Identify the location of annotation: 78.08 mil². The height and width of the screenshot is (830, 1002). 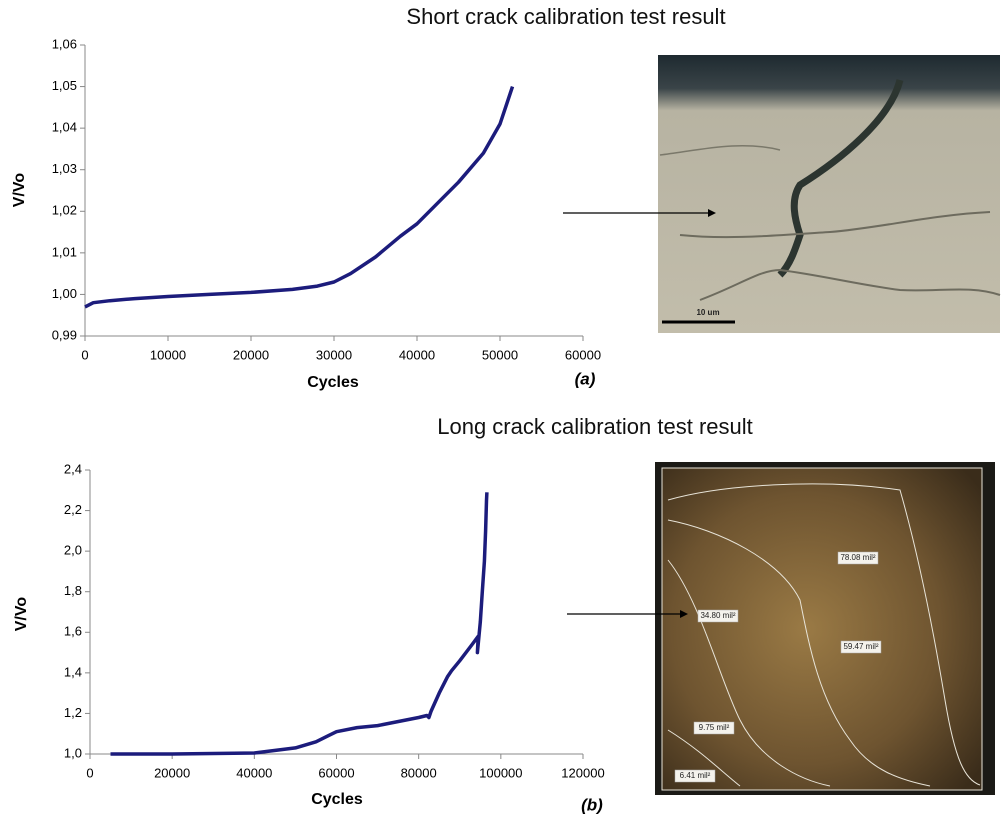
(857, 557).